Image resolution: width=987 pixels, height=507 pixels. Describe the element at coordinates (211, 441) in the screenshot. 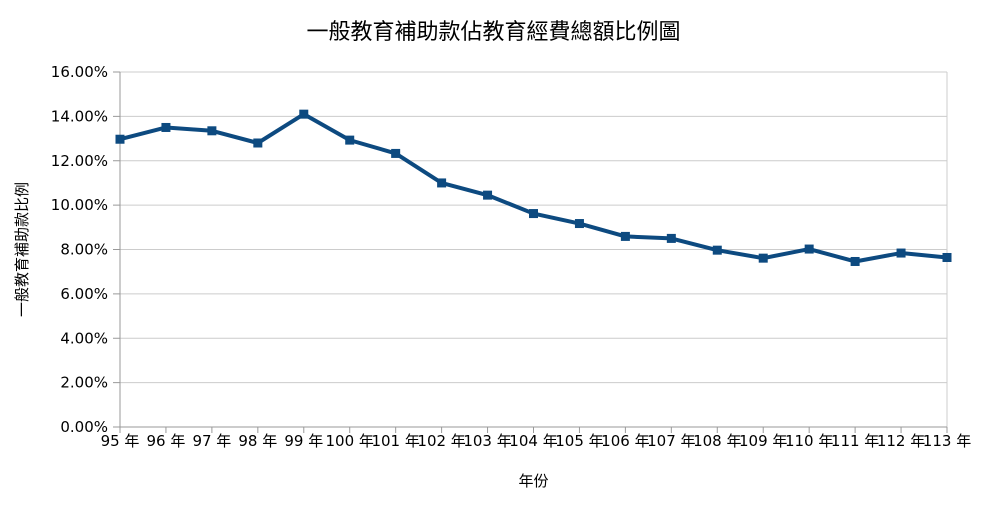

I see `x-tick-label: 97 年` at that location.